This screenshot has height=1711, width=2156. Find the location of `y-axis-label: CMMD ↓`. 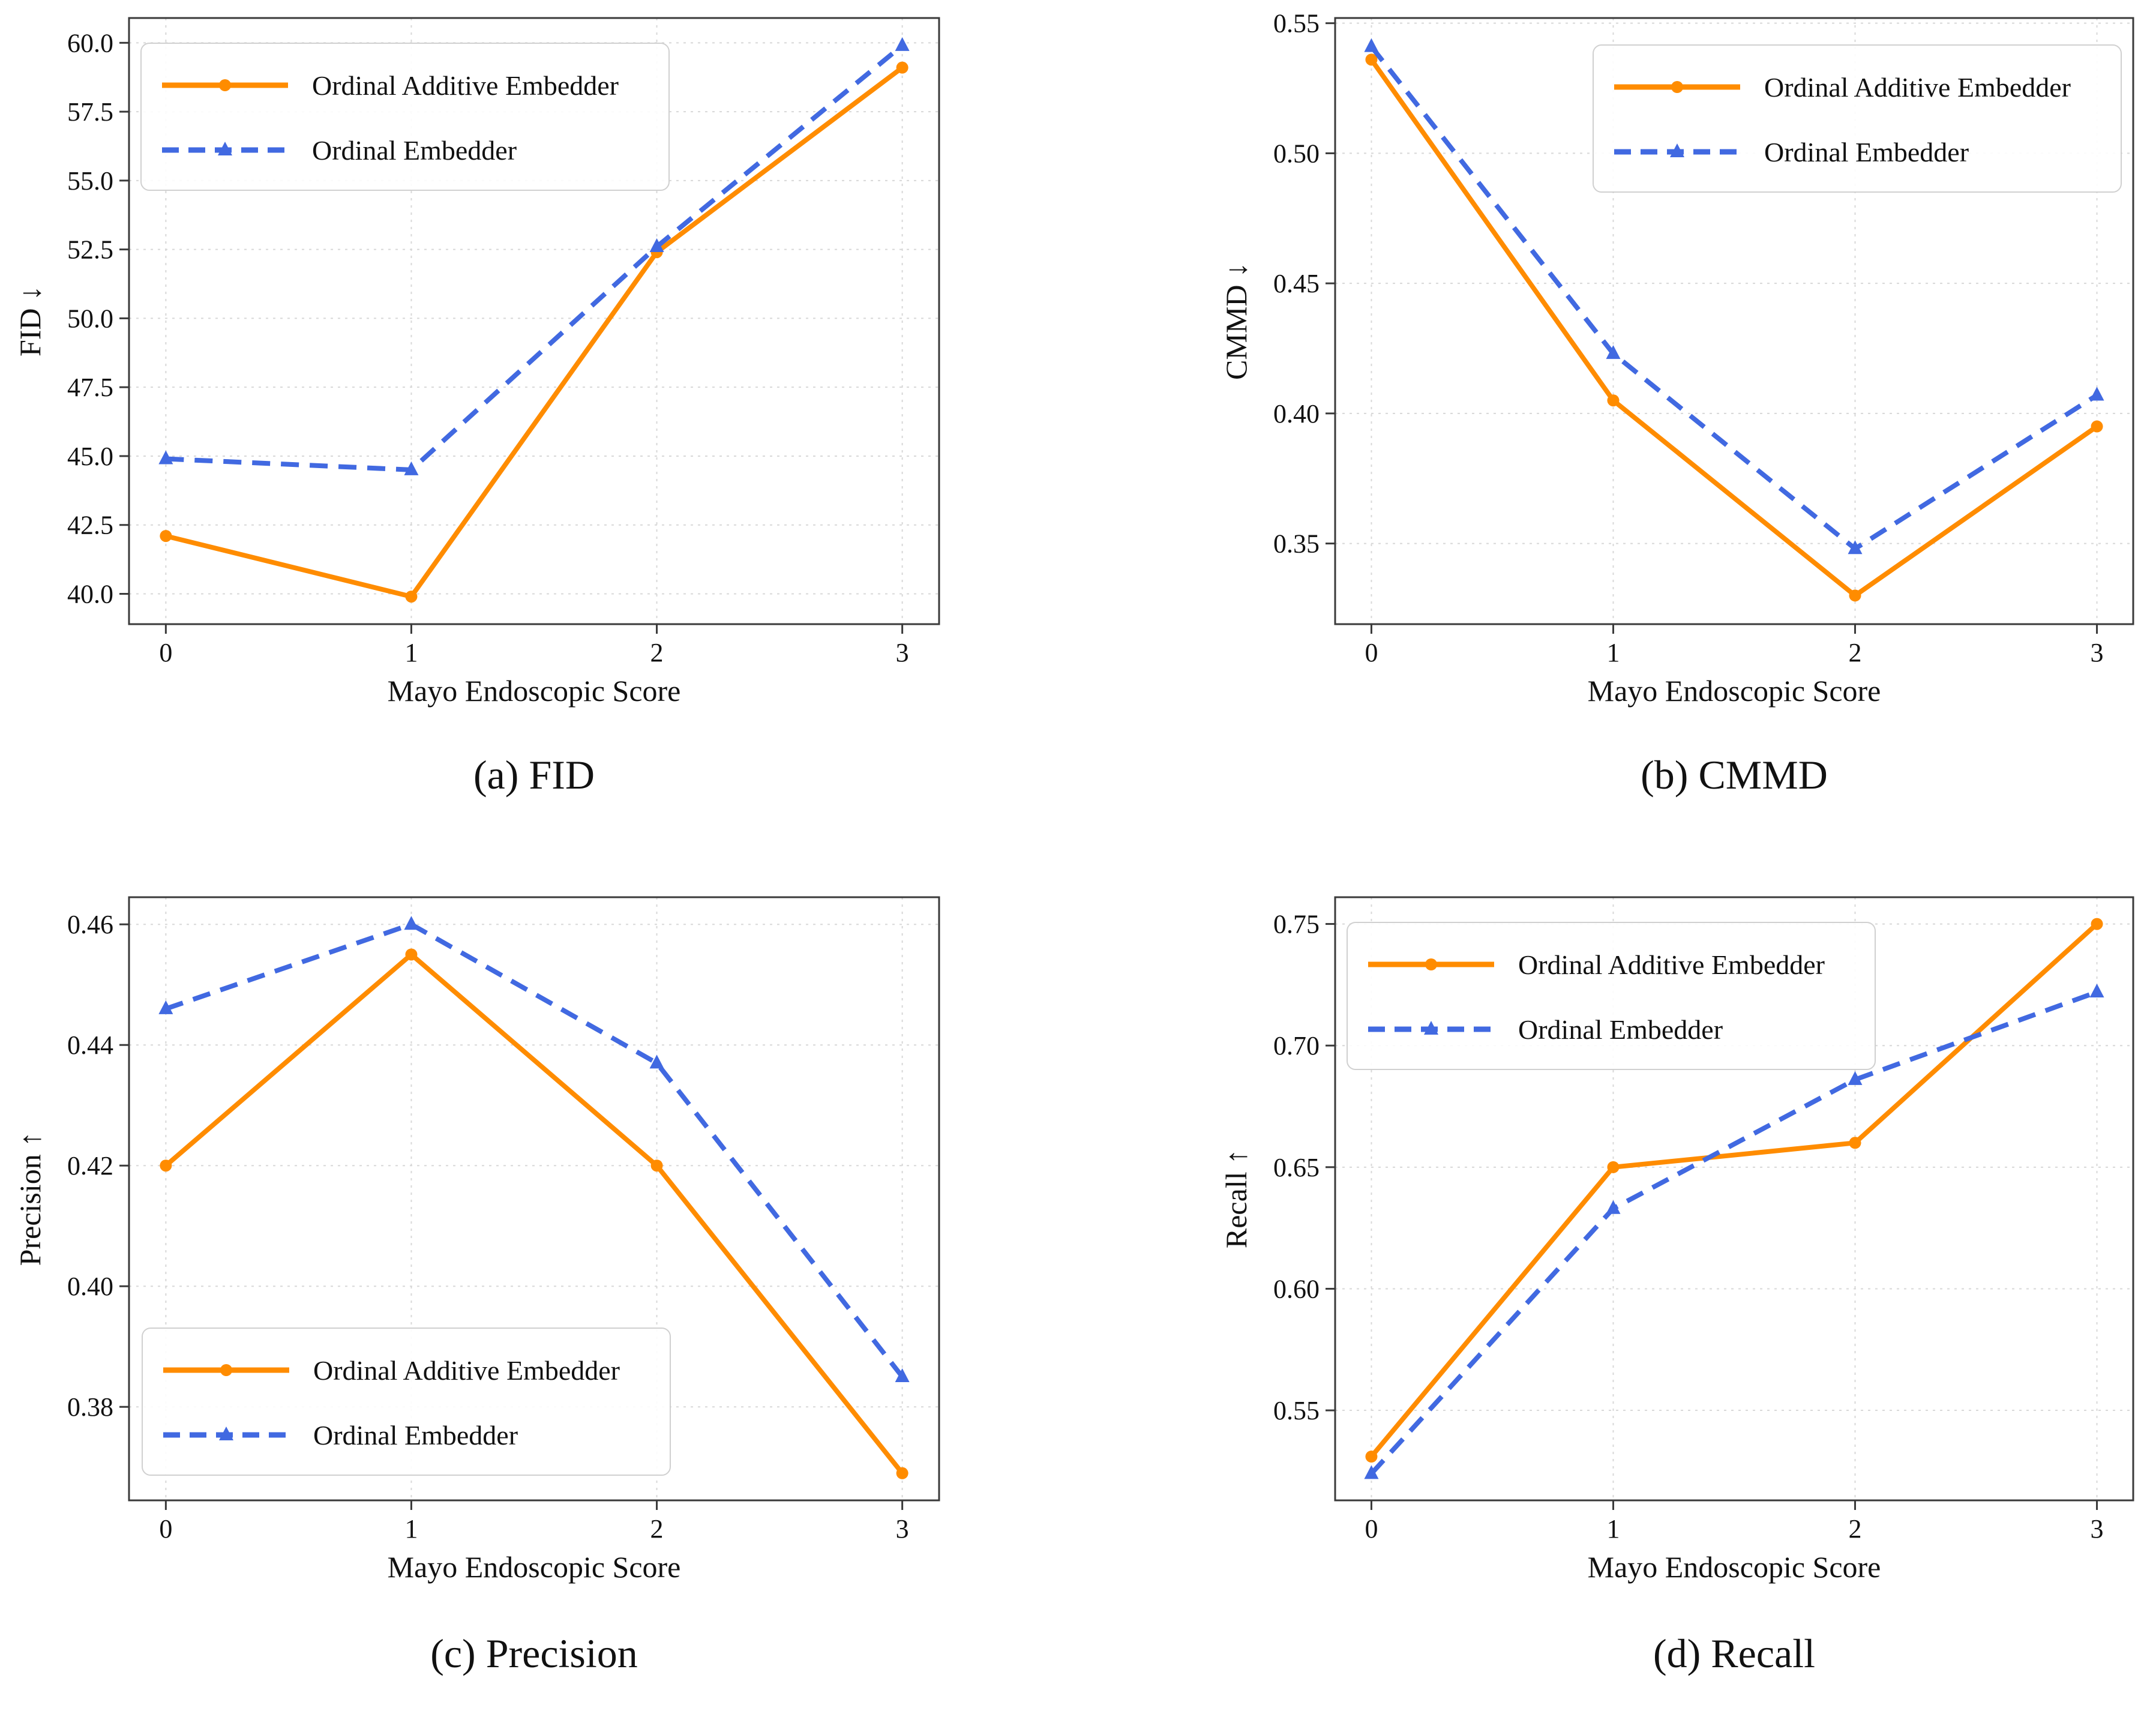

y-axis-label: CMMD ↓ is located at coordinates (1236, 321).